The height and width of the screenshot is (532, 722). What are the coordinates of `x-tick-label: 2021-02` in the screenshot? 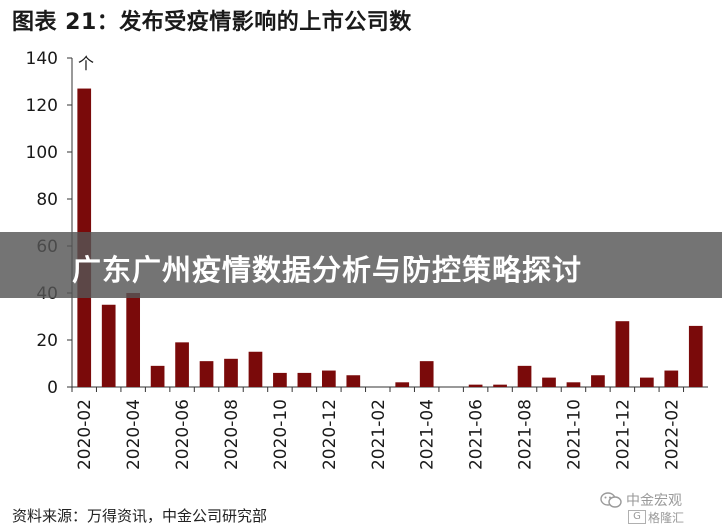 It's located at (379, 434).